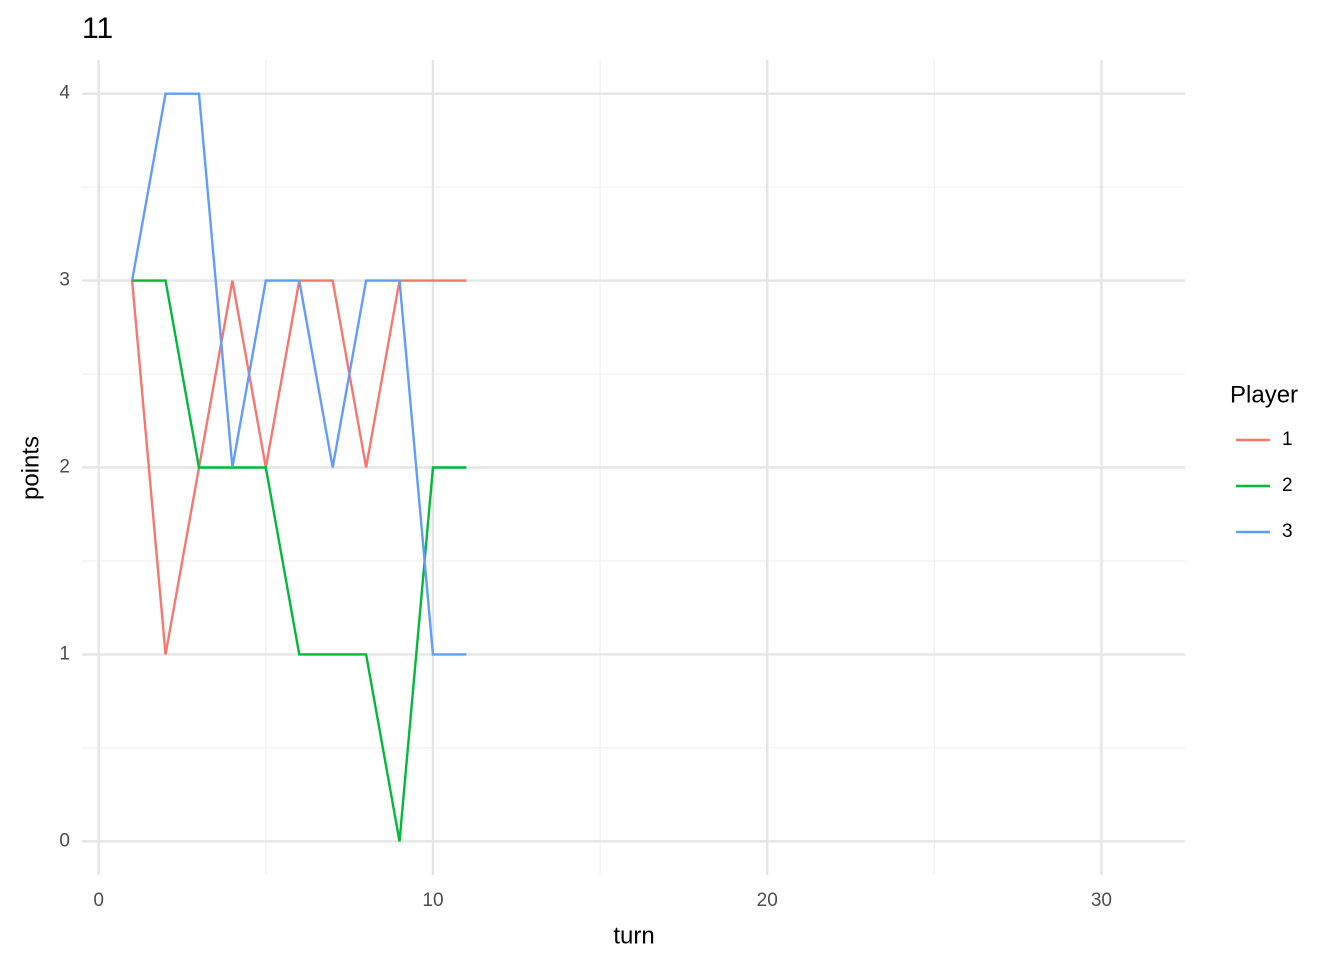 Image resolution: width=1344 pixels, height=960 pixels. What do you see at coordinates (64, 467) in the screenshot?
I see `y-tick-label: 2` at bounding box center [64, 467].